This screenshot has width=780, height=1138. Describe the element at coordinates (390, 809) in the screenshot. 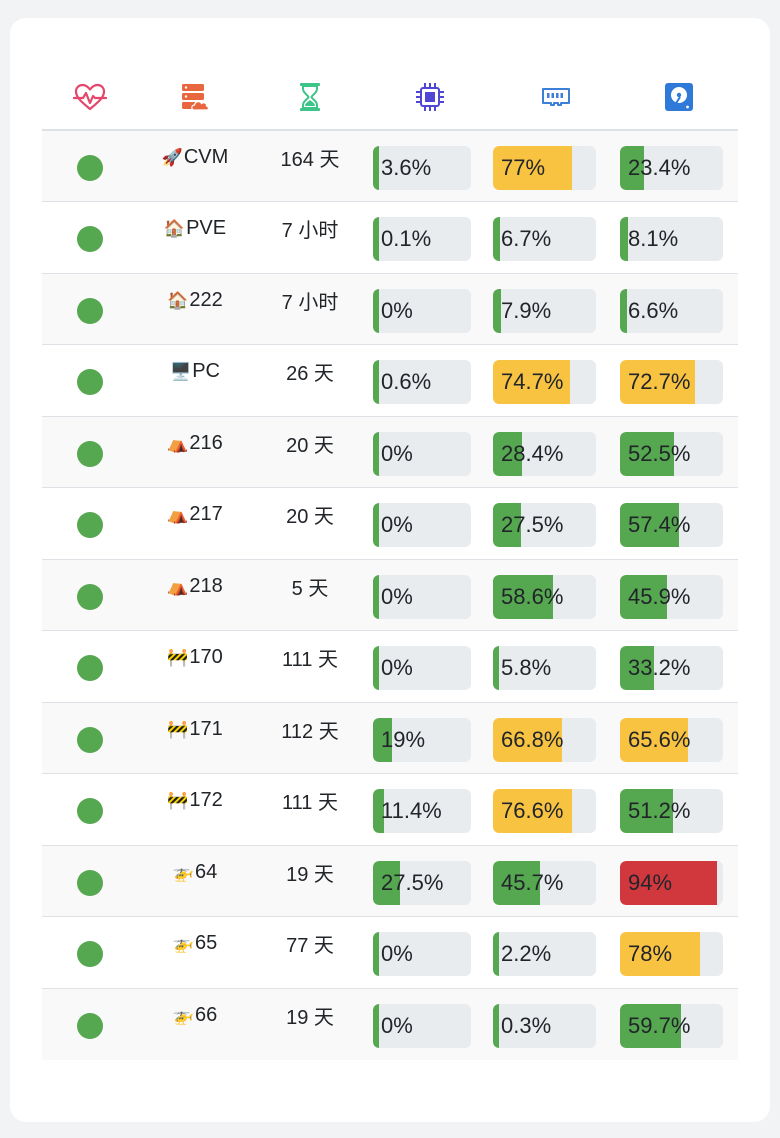

I see `table-row: 🚧172 111 天 11.4% 76.6% 51.2%` at that location.